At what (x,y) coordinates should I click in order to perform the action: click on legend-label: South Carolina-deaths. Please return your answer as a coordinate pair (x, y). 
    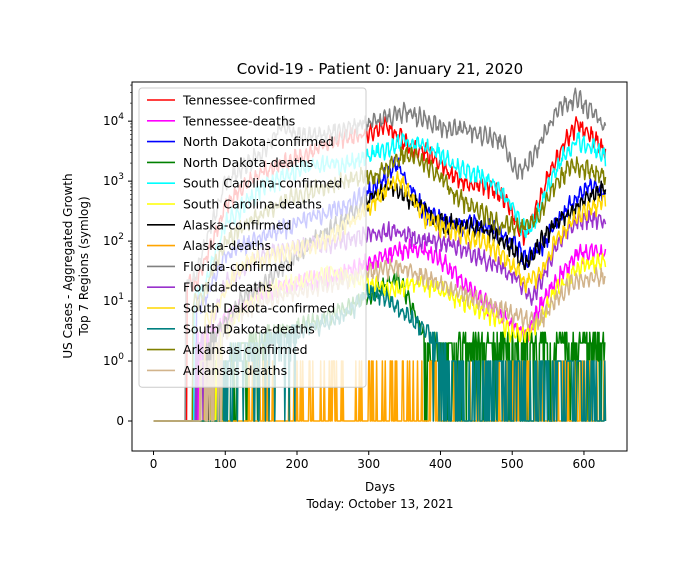
    Looking at the image, I should click on (252, 204).